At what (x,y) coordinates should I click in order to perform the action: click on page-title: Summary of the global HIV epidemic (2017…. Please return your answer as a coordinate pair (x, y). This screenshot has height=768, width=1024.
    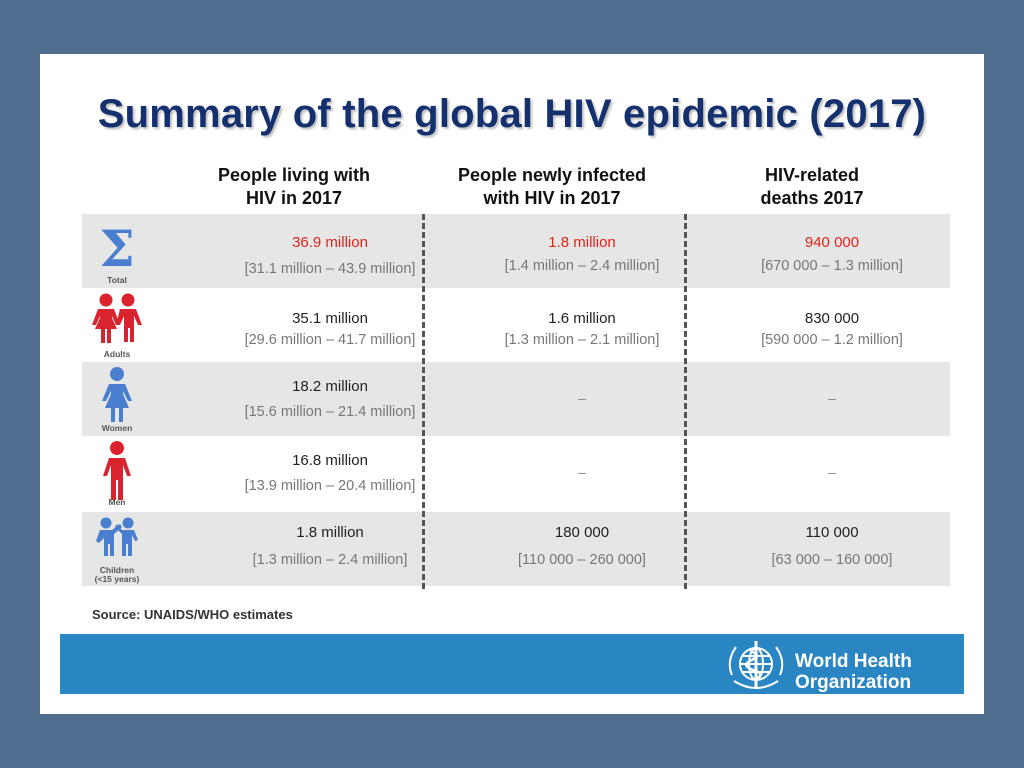
    Looking at the image, I should click on (512, 114).